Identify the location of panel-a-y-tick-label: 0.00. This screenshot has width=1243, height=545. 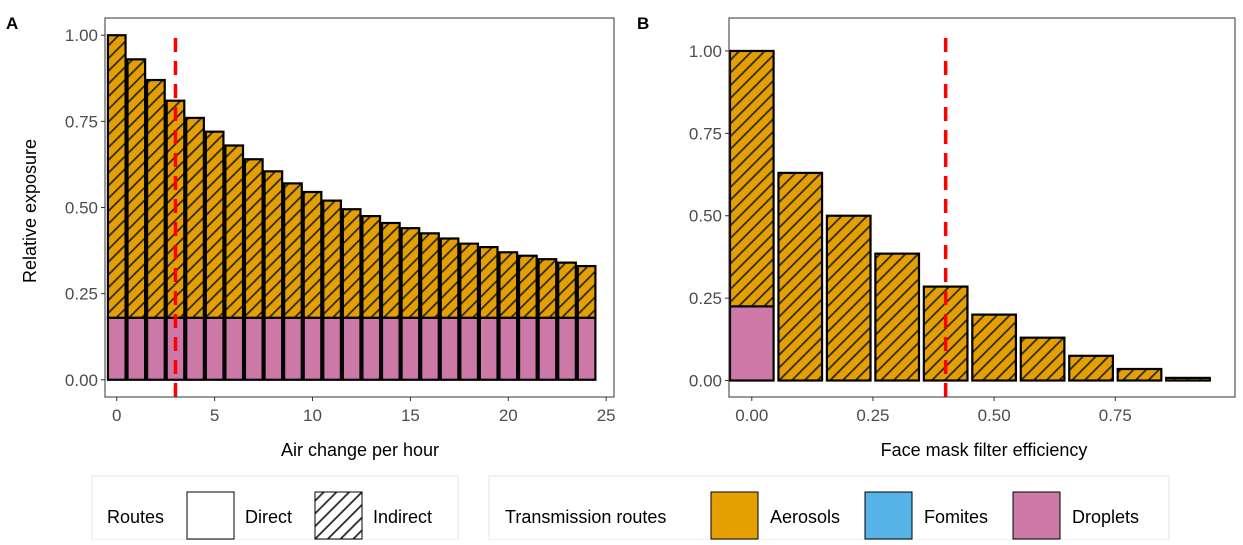
(81, 380).